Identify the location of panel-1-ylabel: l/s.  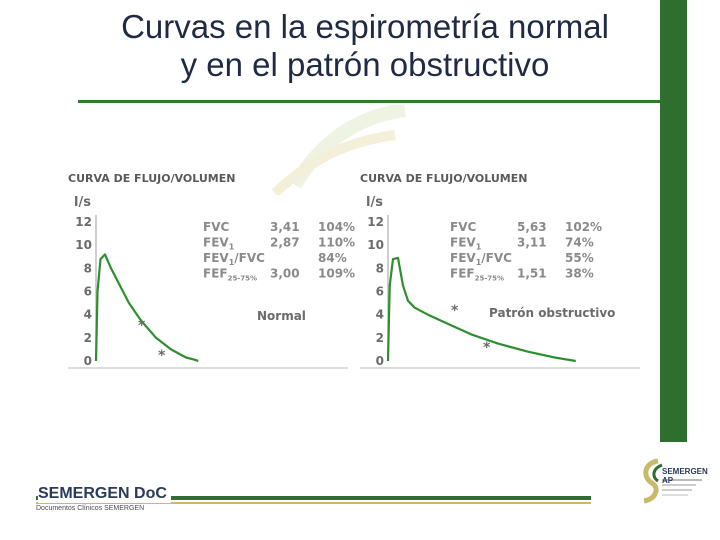
(374, 202).